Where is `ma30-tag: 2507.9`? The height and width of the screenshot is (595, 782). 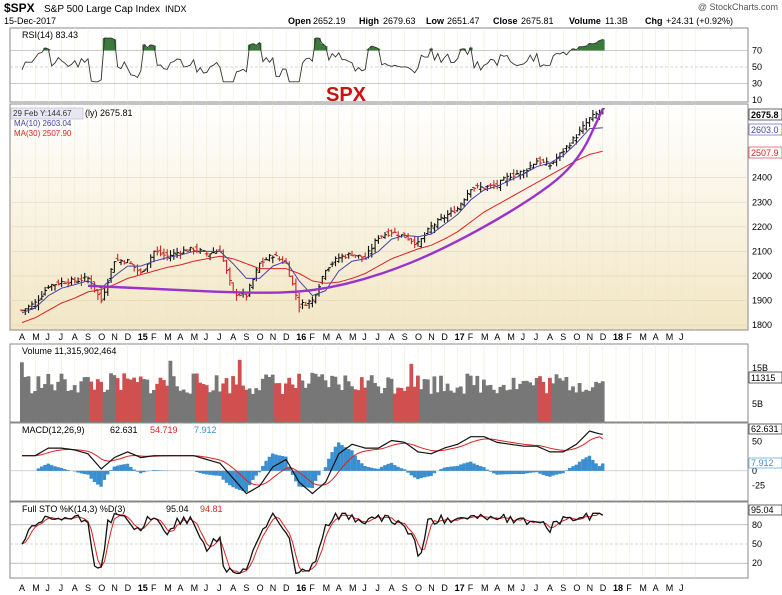 ma30-tag: 2507.9 is located at coordinates (765, 153).